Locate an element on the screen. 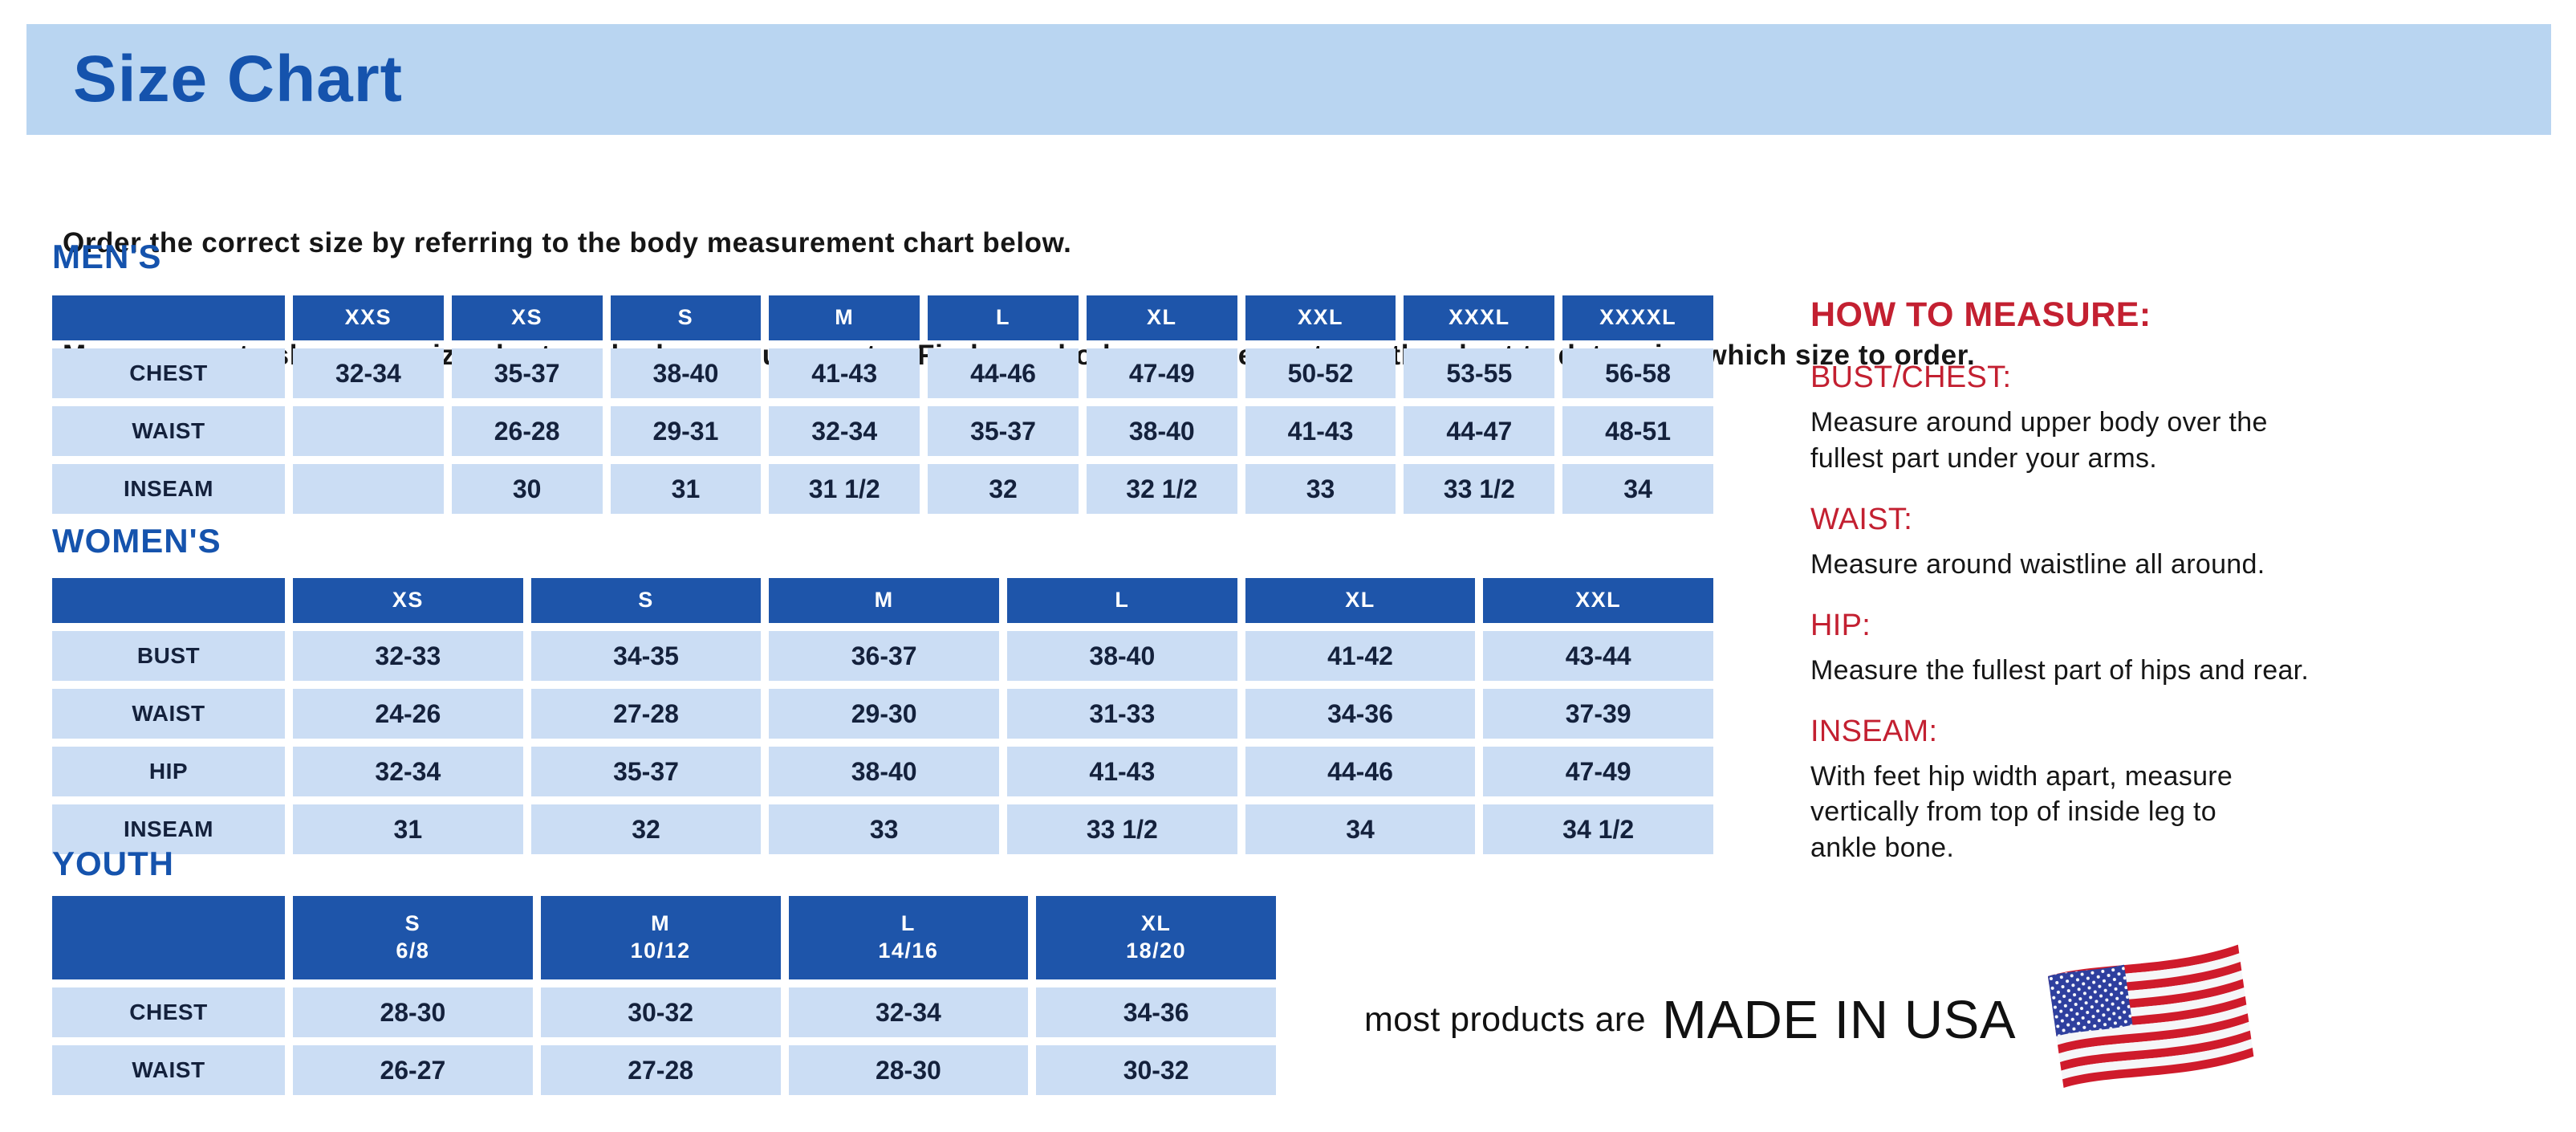 The height and width of the screenshot is (1132, 2576). column-size-label: XL is located at coordinates (1156, 924).